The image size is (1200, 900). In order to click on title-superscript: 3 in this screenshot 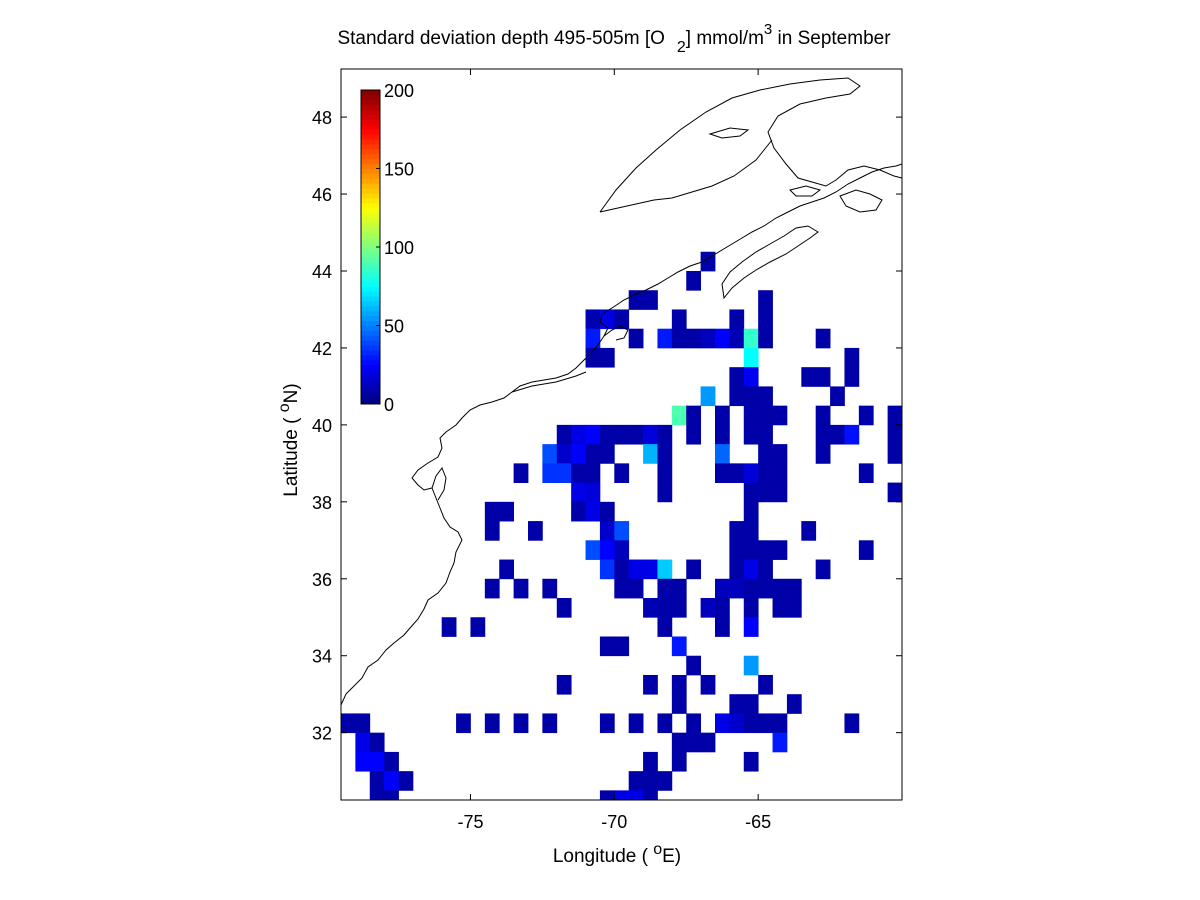, I will do `click(768, 29)`.